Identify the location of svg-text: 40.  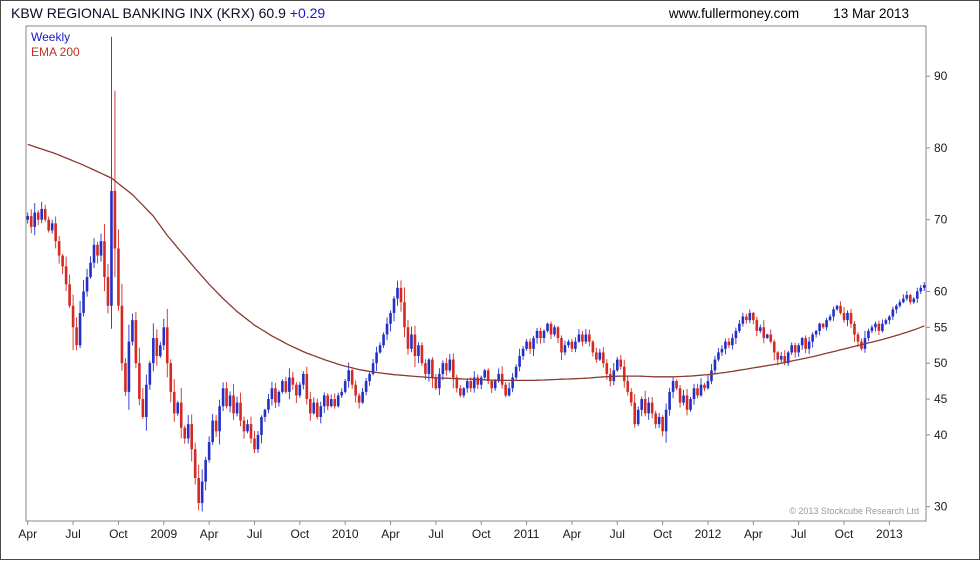
(941, 435).